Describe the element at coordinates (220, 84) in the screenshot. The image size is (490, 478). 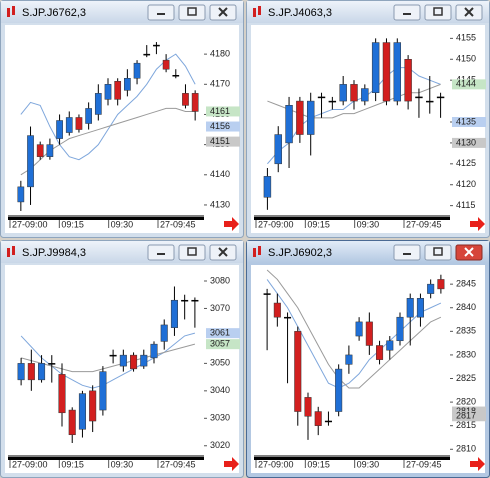
I see `y-tick-label: 4170` at that location.